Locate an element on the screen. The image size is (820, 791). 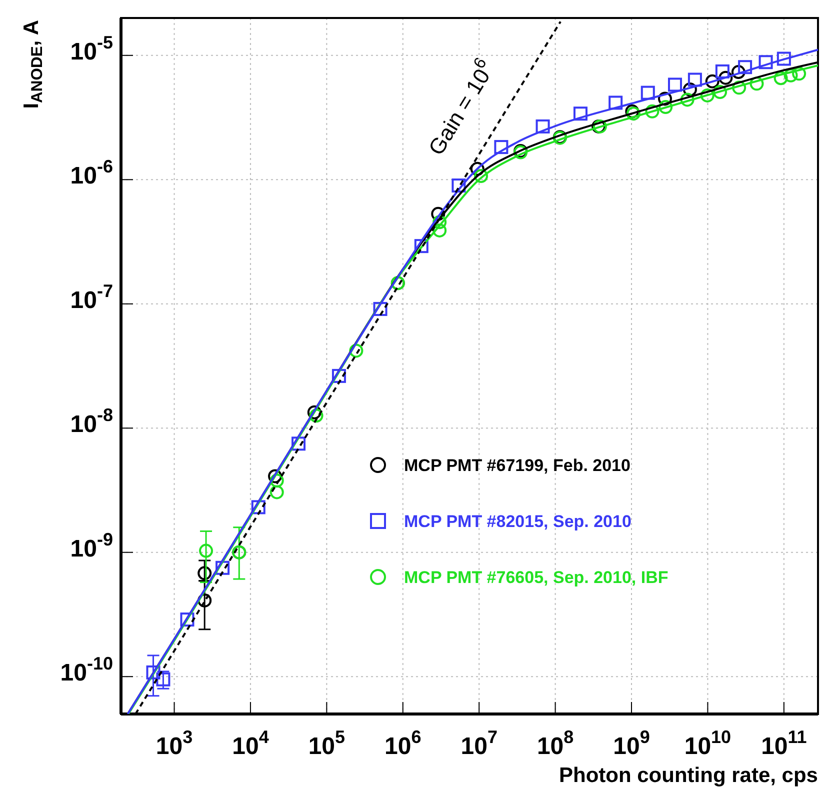
legend-label: MCP PMT #67199, Feb. 2010 is located at coordinates (517, 465).